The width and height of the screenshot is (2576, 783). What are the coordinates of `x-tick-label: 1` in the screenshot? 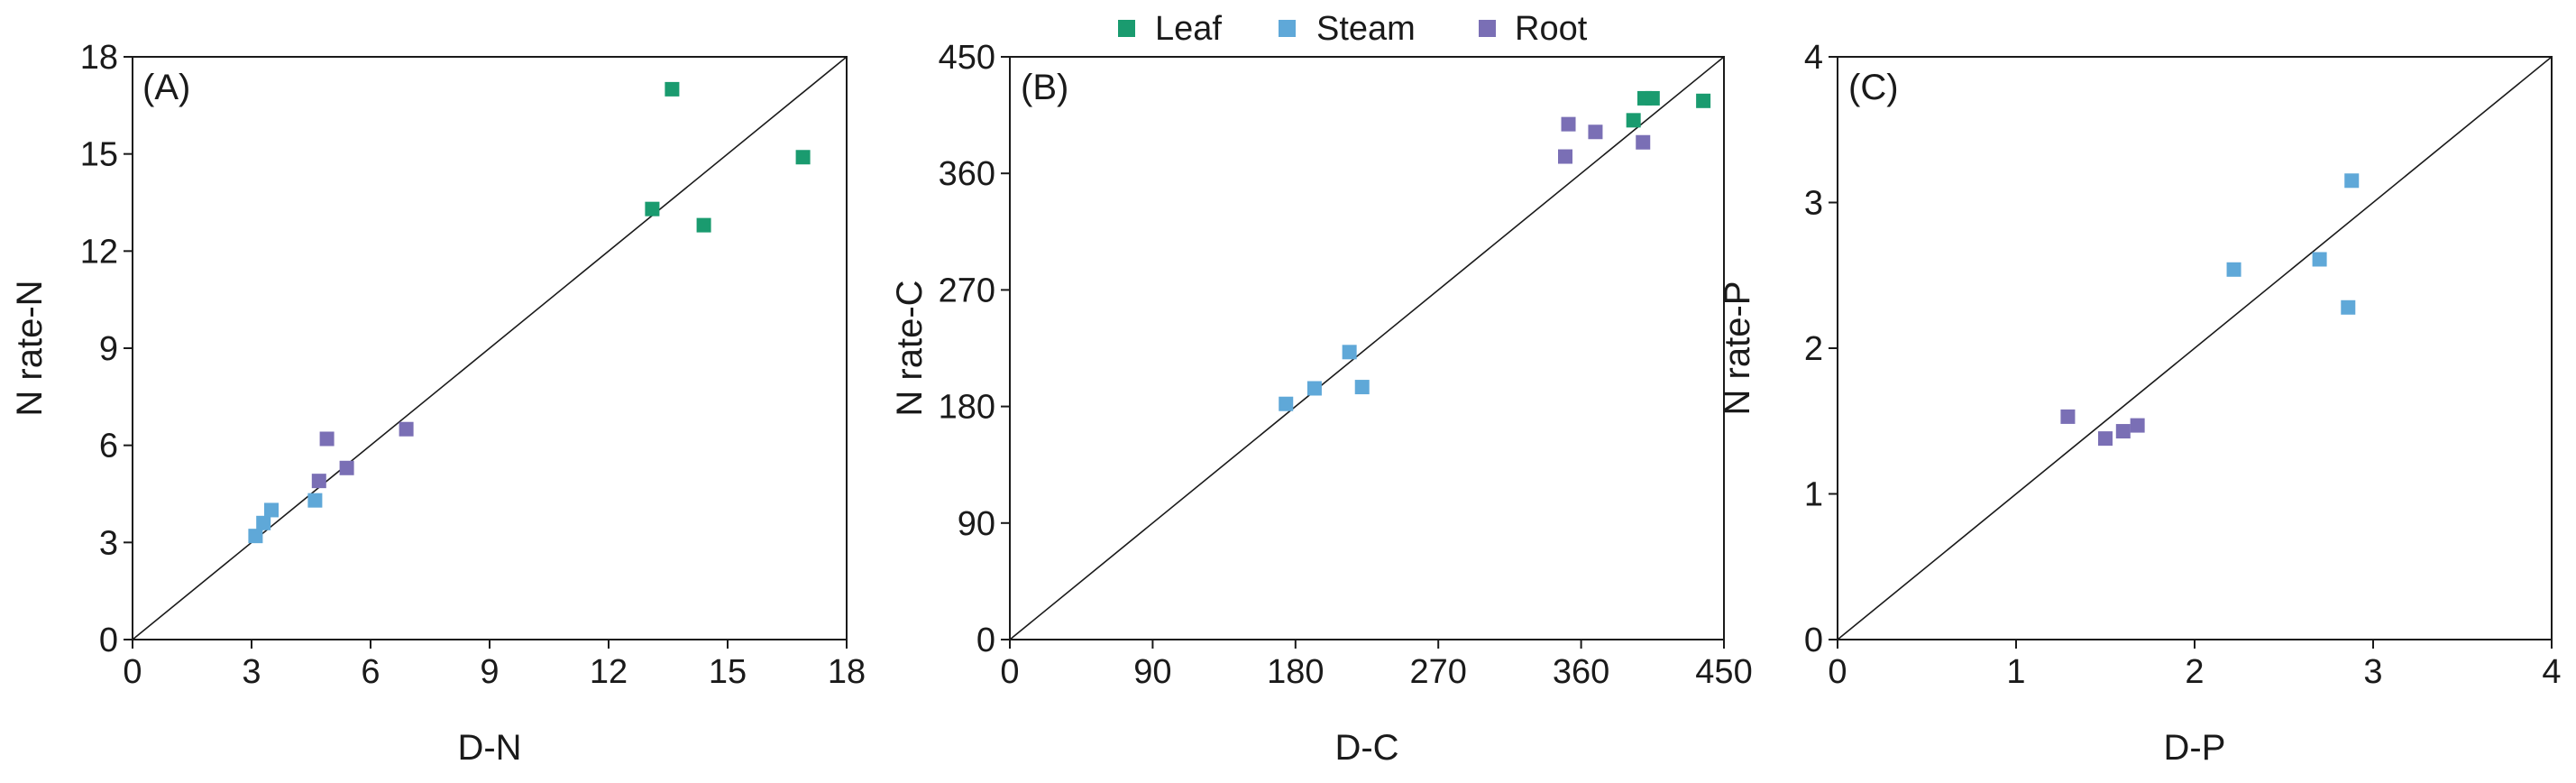 It's located at (2015, 672).